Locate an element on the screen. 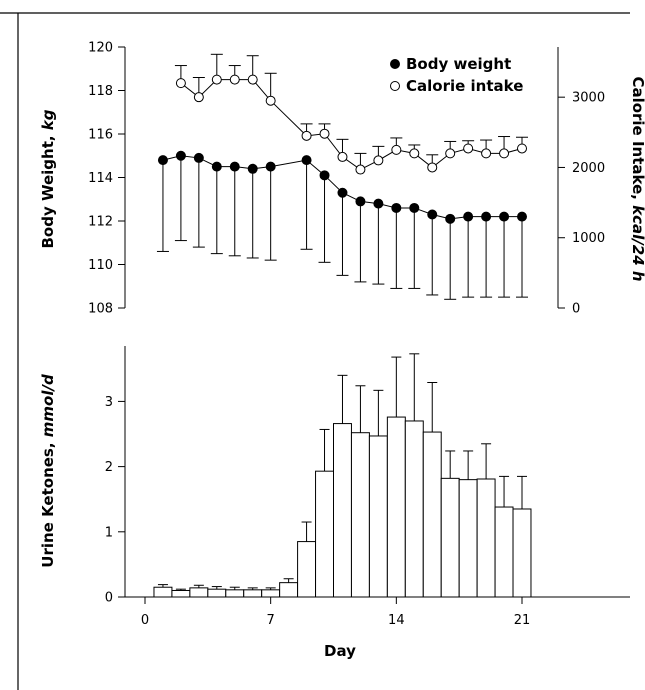 This screenshot has width=645, height=690. left-y-tick-label: 112 is located at coordinates (100, 222).